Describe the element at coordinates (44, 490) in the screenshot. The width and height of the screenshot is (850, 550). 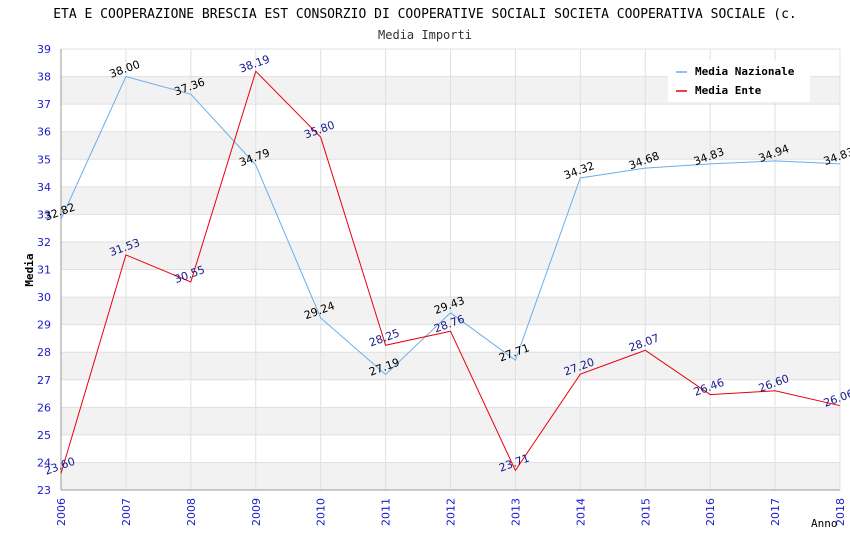
I see `y-tick-label: 23` at that location.